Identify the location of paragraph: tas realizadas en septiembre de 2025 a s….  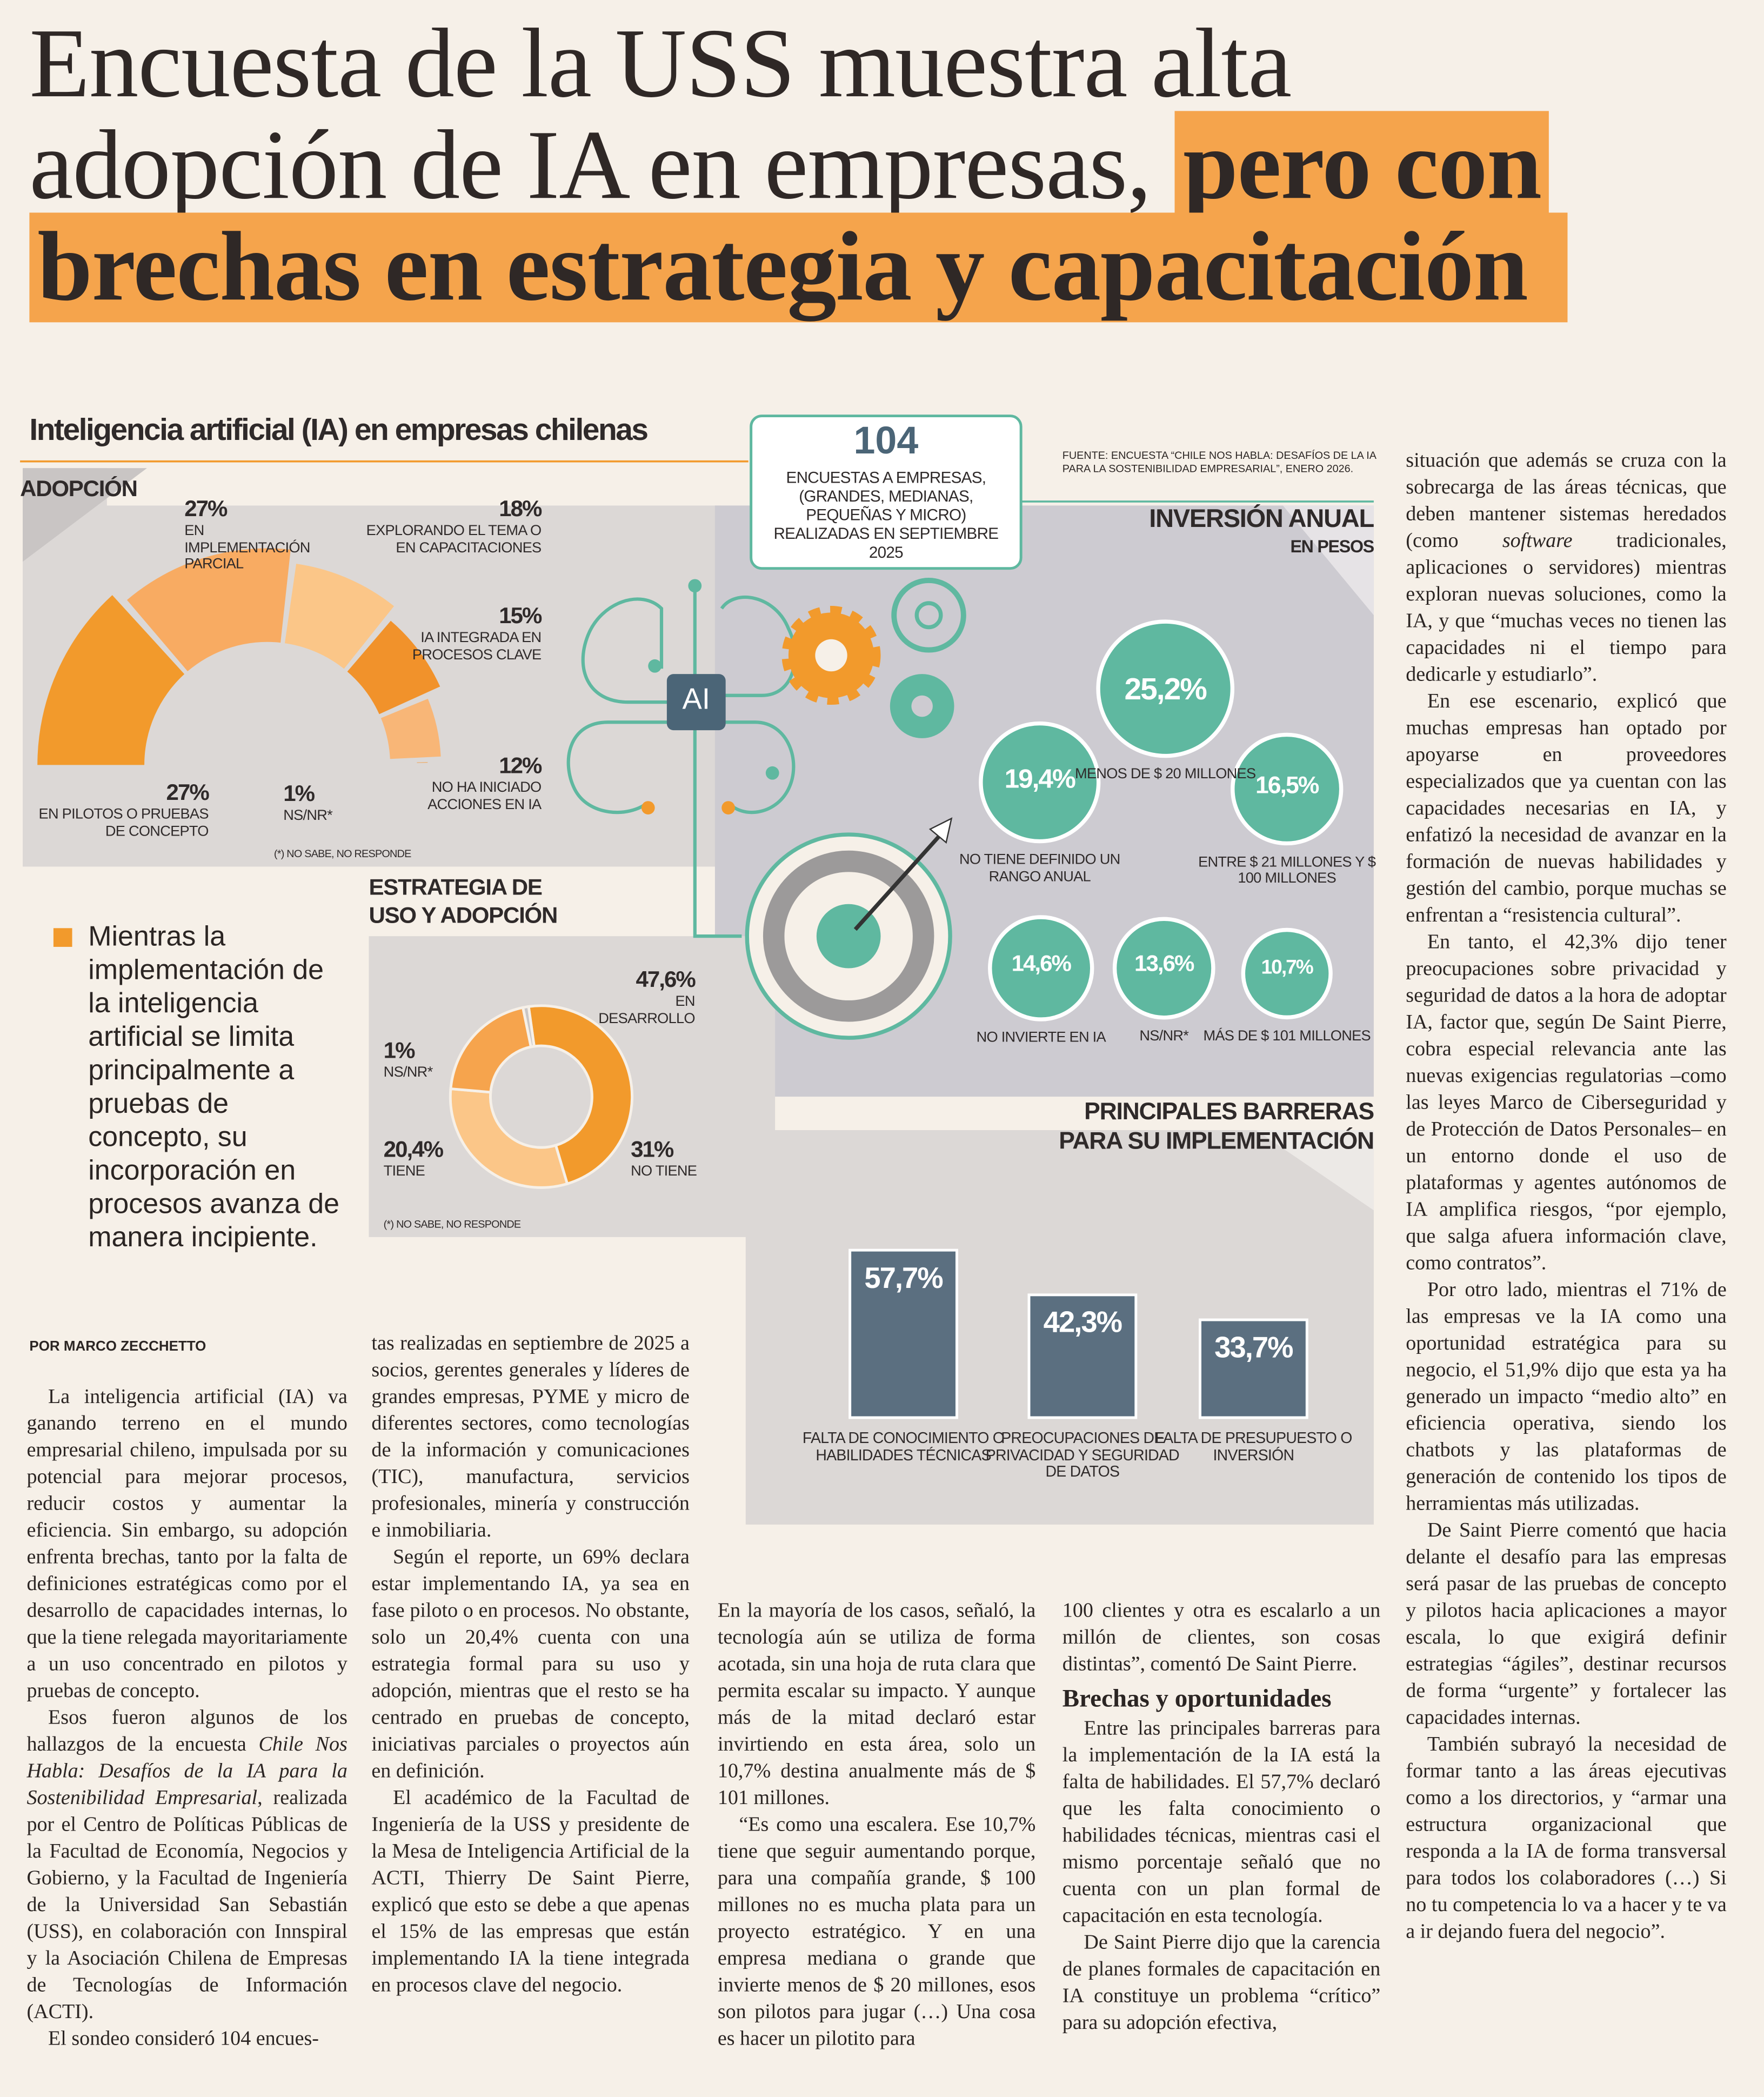
(530, 1438).